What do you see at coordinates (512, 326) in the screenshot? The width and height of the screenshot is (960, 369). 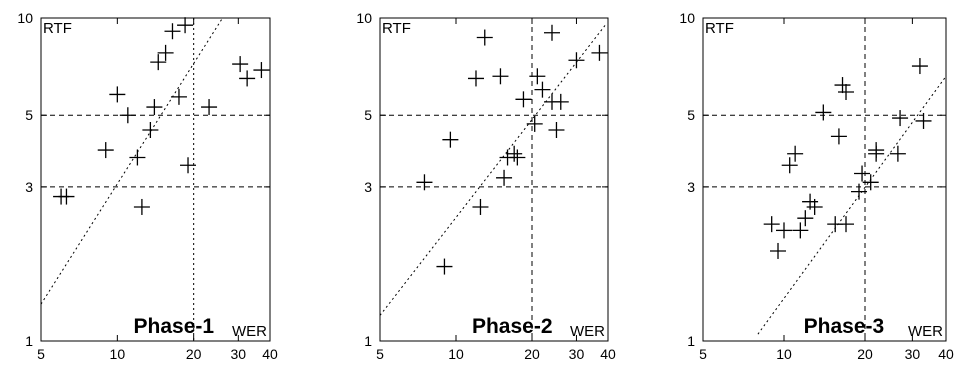 I see `panel-title: Phase-2` at bounding box center [512, 326].